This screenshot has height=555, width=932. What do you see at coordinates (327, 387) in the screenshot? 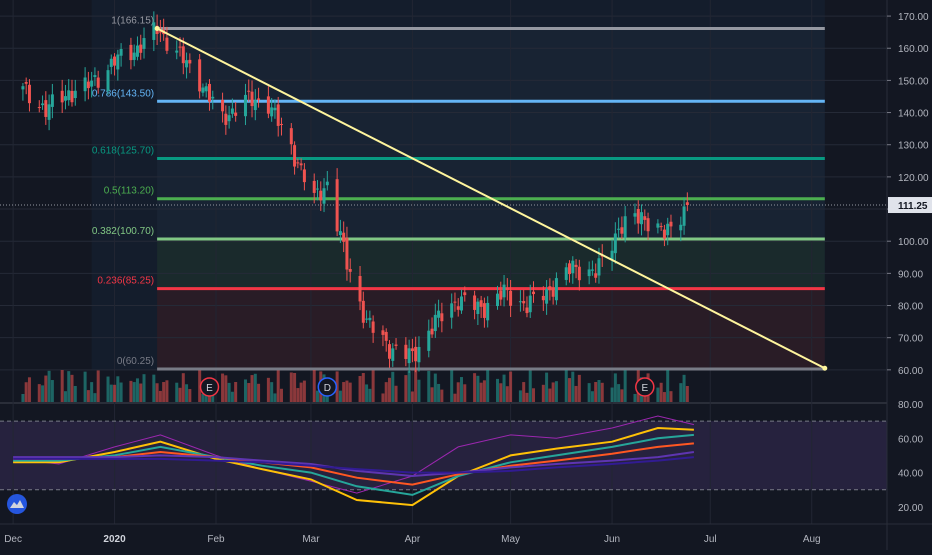
I see `dividend-marker` at bounding box center [327, 387].